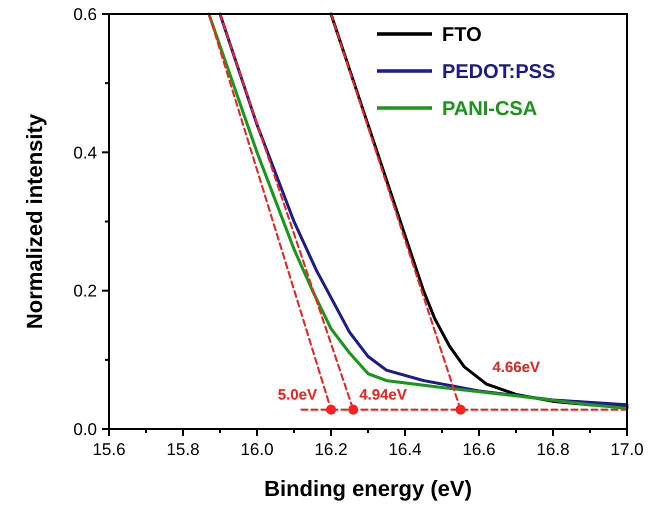  I want to click on x-tick-label: 16.0, so click(257, 449).